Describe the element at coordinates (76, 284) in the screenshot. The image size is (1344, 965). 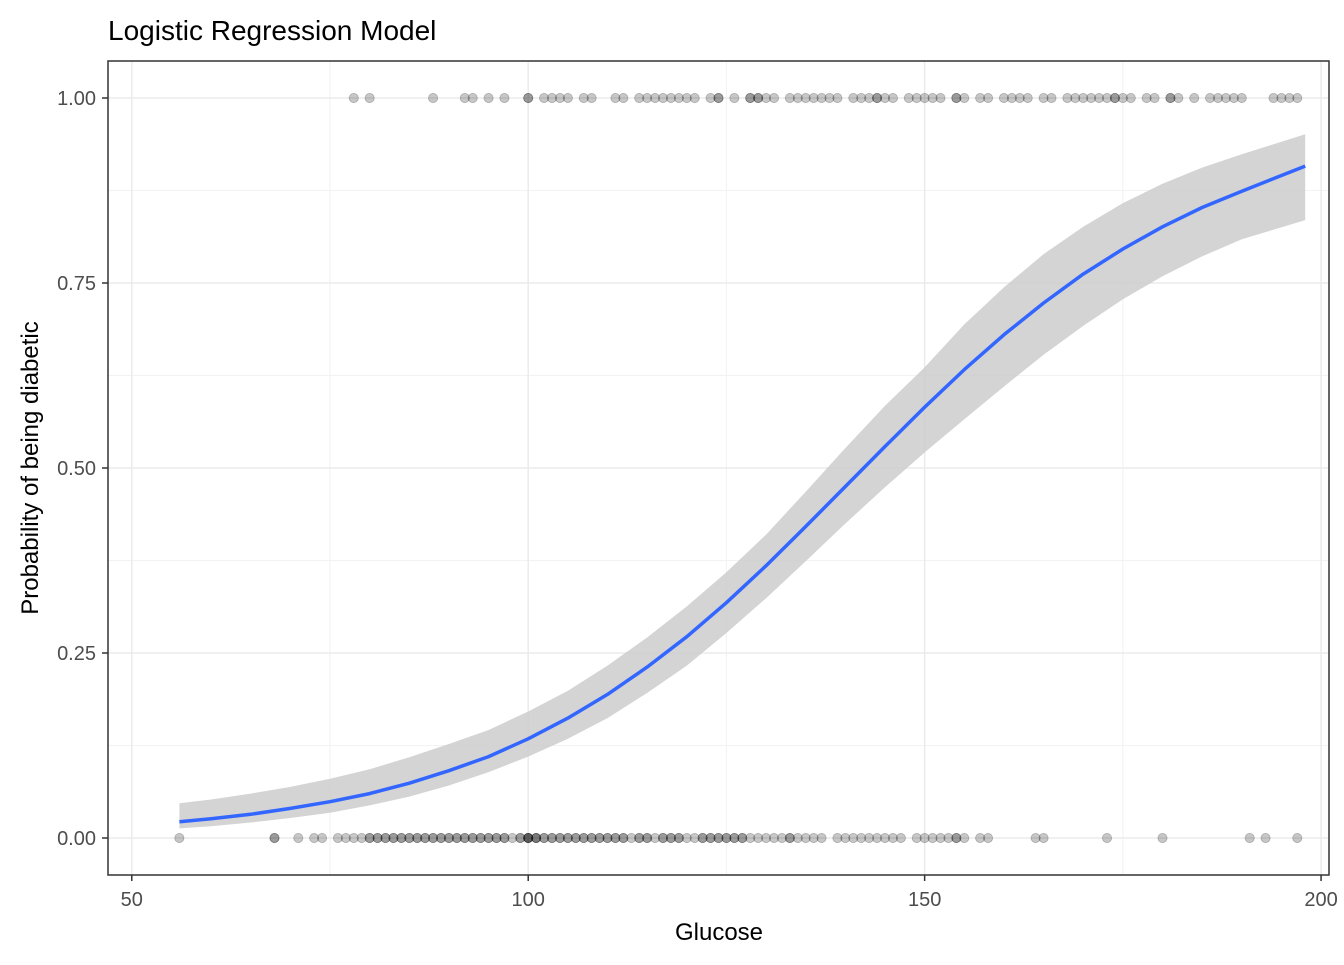
I see `y-tick-label: 0.75` at that location.